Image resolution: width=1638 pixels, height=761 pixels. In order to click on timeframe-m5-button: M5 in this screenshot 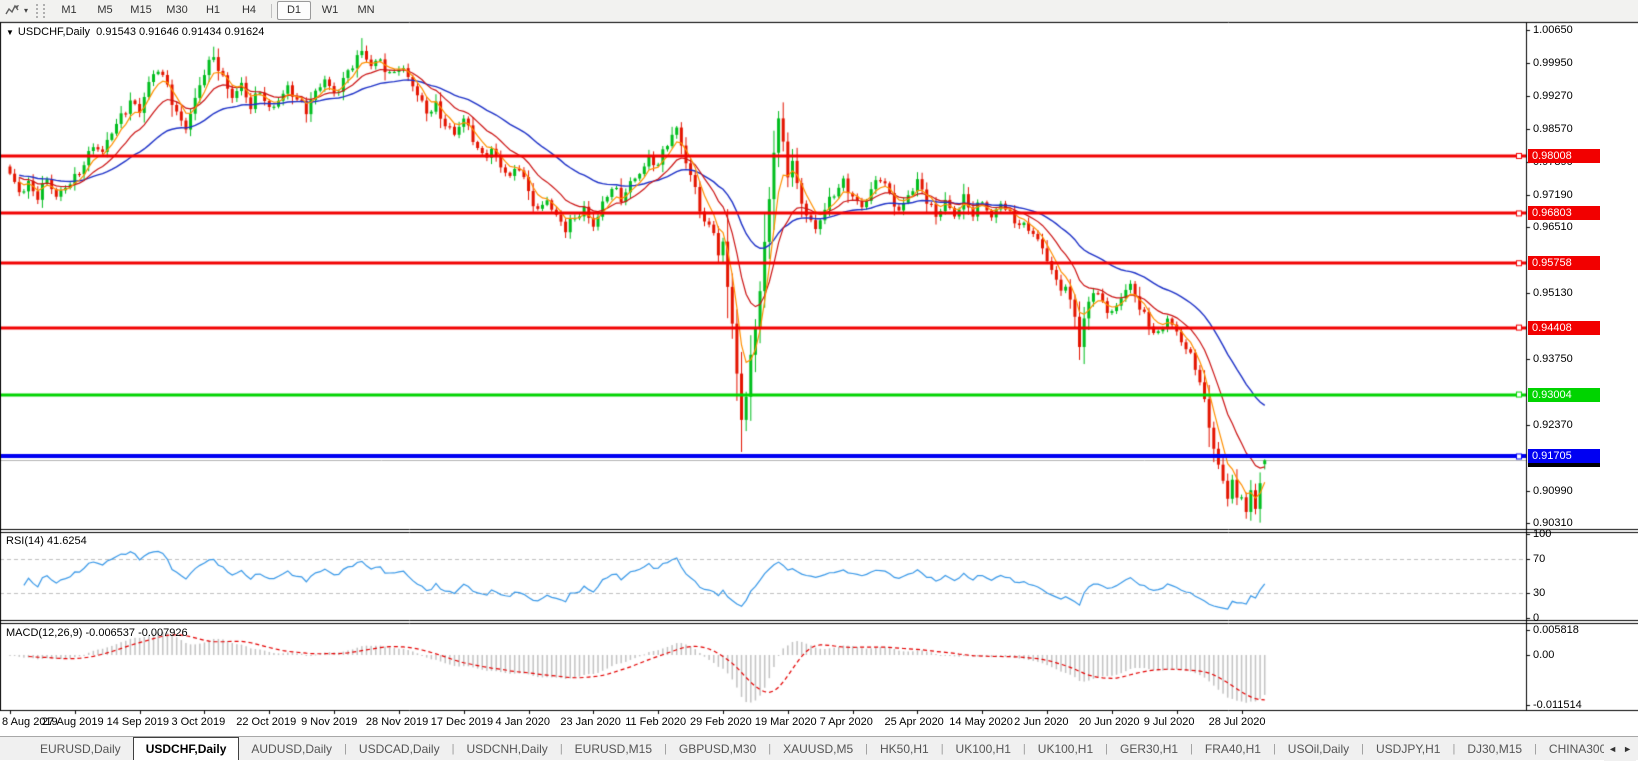, I will do `click(105, 10)`.